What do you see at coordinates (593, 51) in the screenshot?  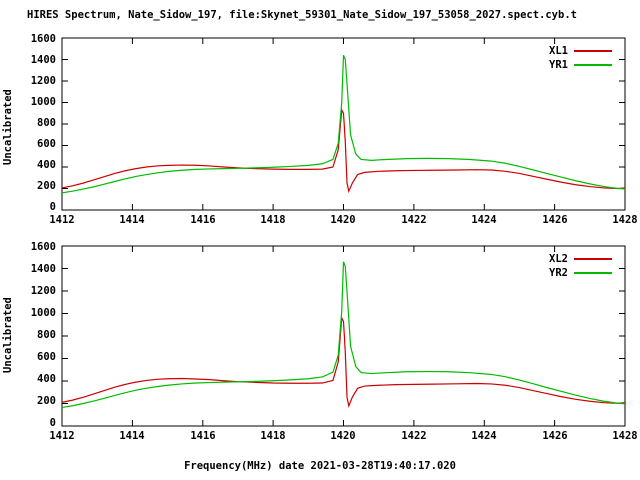 I see `legend-swatch-xl1` at bounding box center [593, 51].